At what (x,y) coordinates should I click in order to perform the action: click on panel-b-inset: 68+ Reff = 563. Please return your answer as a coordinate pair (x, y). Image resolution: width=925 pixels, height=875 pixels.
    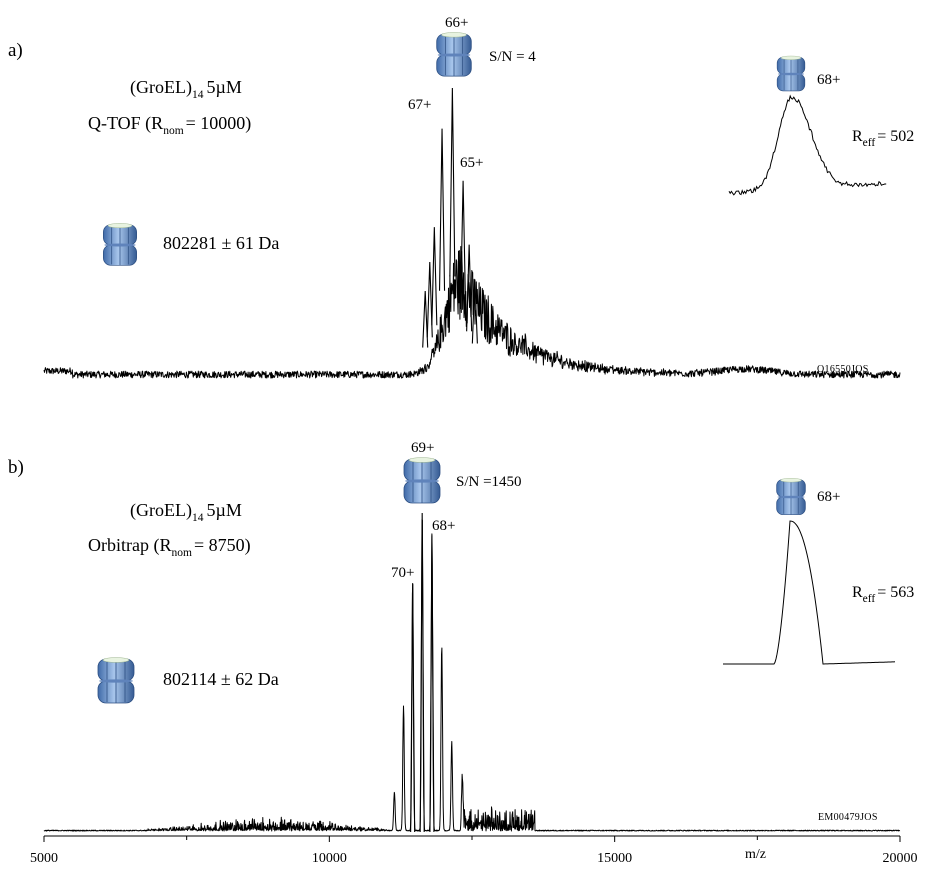
    Looking at the image, I should click on (818, 571).